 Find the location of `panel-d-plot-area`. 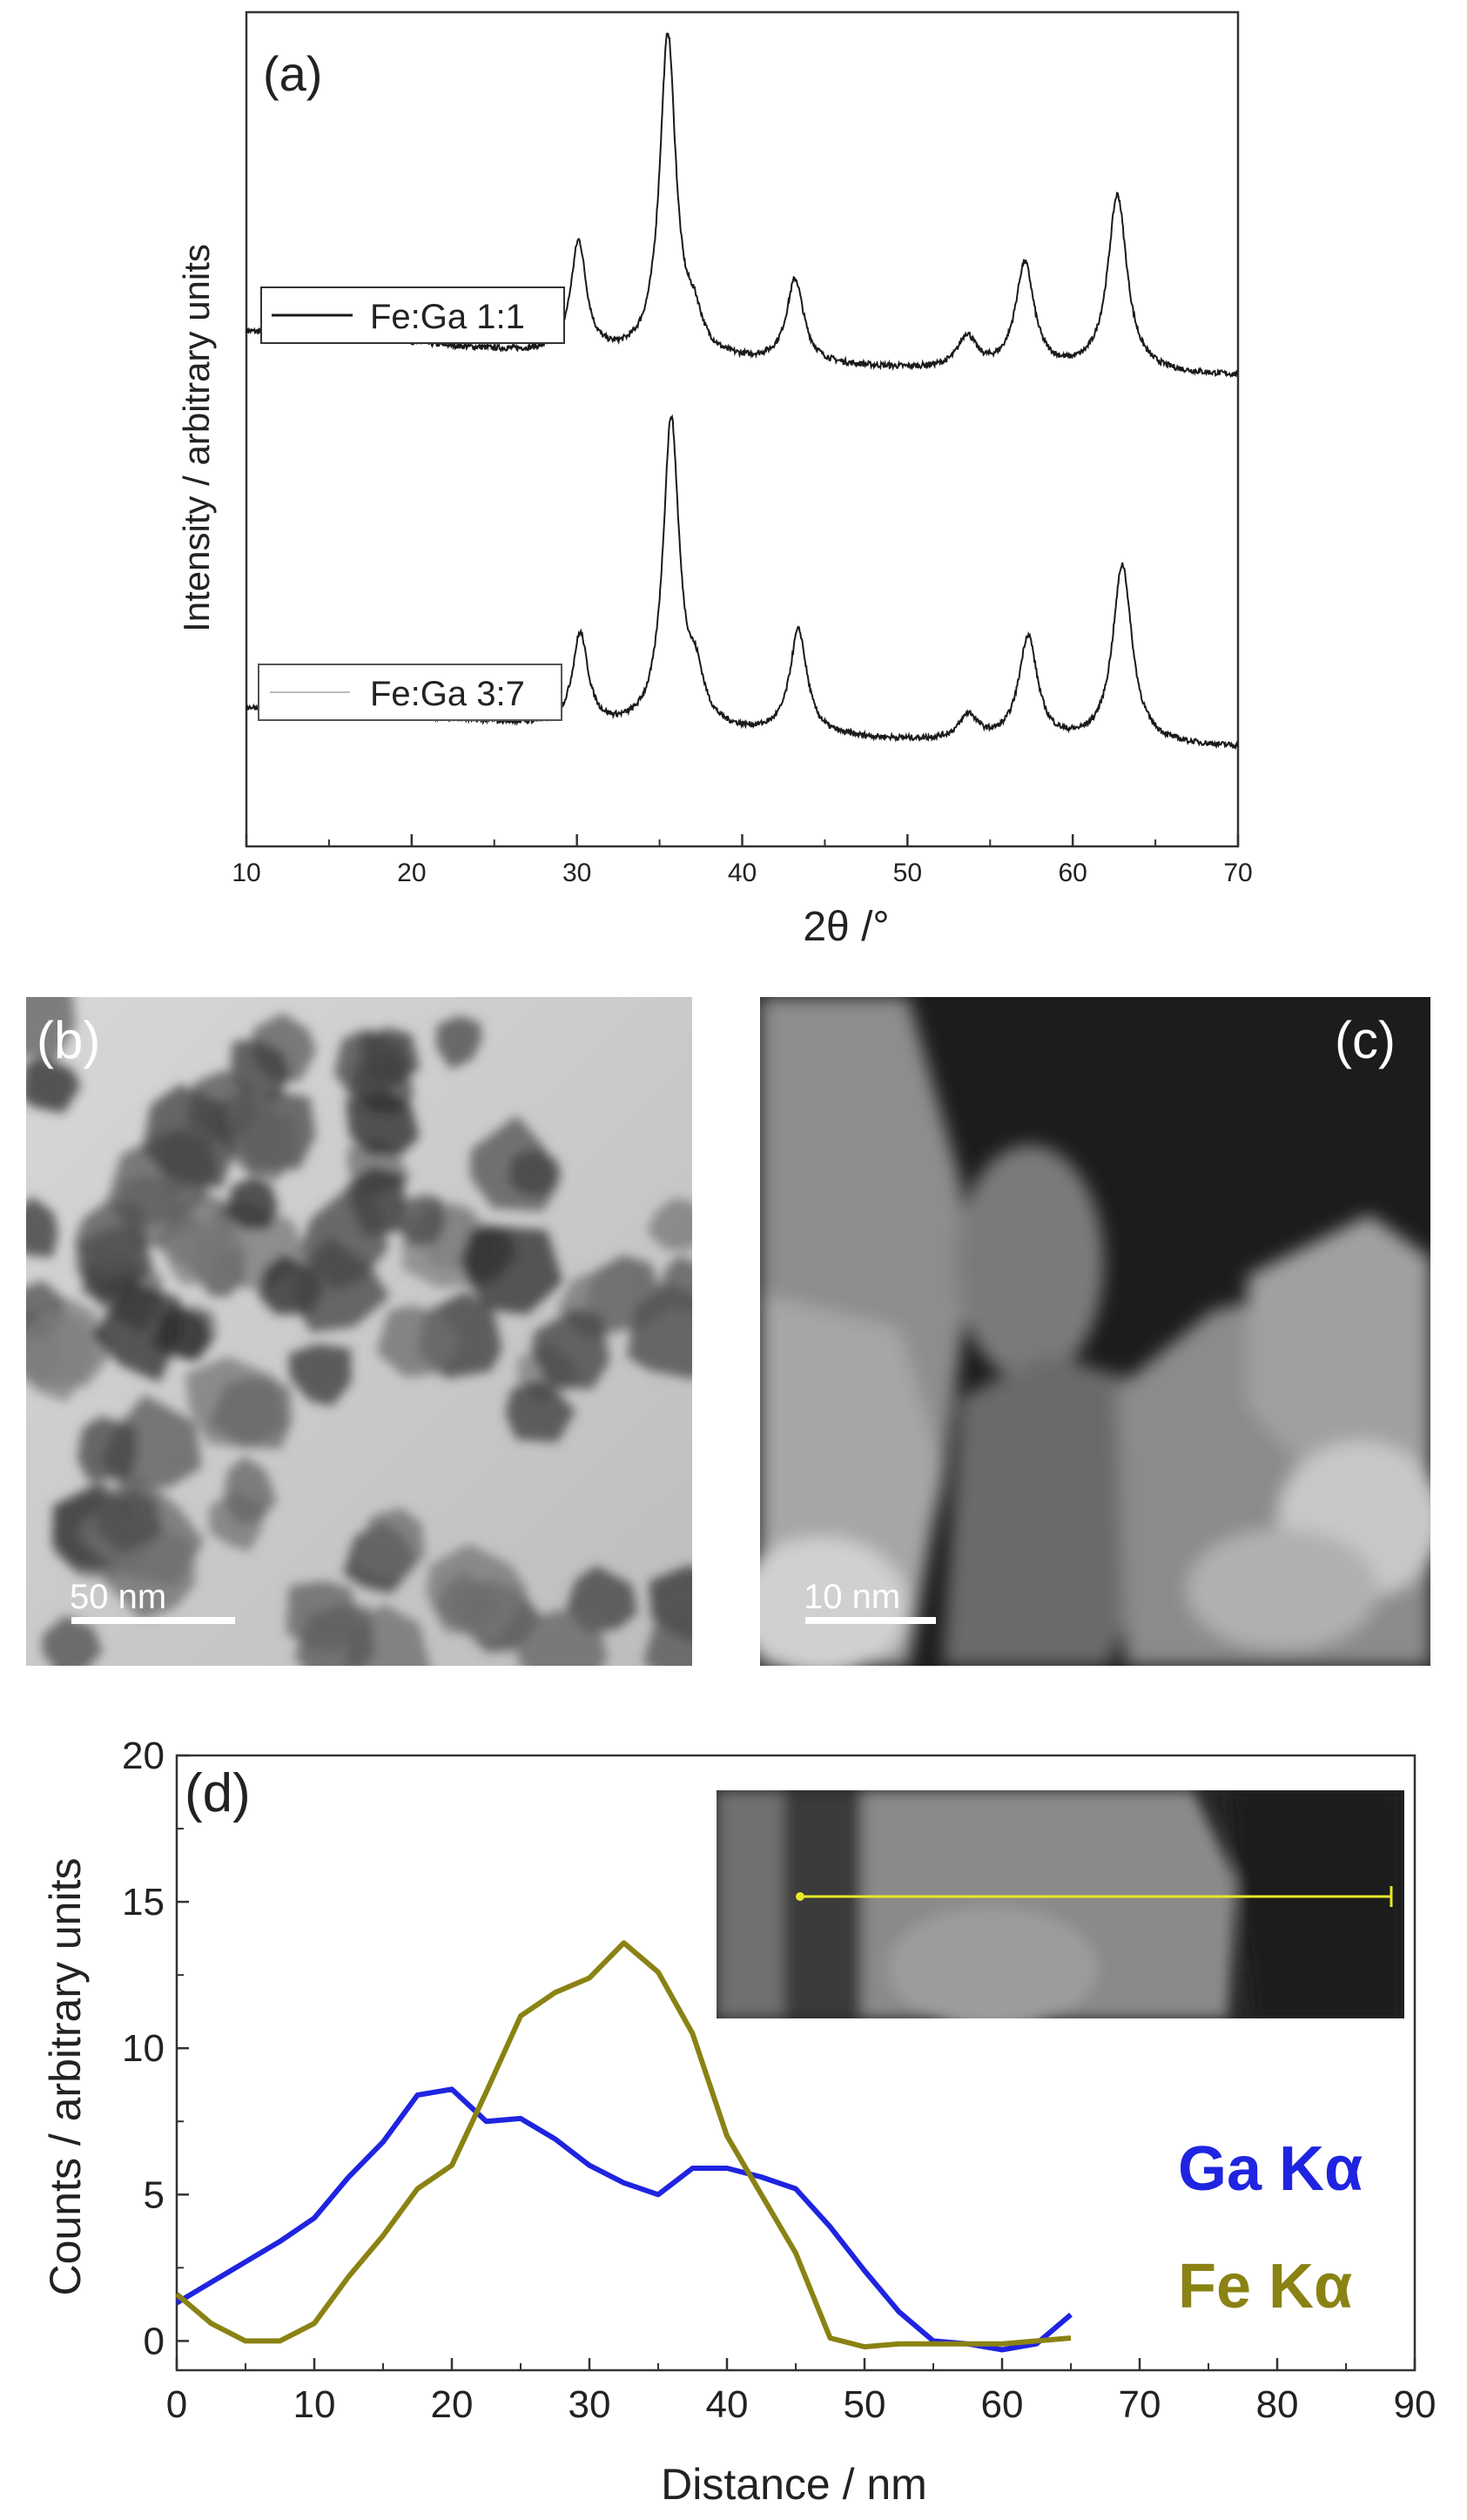

panel-d-plot-area is located at coordinates (624, 2146).